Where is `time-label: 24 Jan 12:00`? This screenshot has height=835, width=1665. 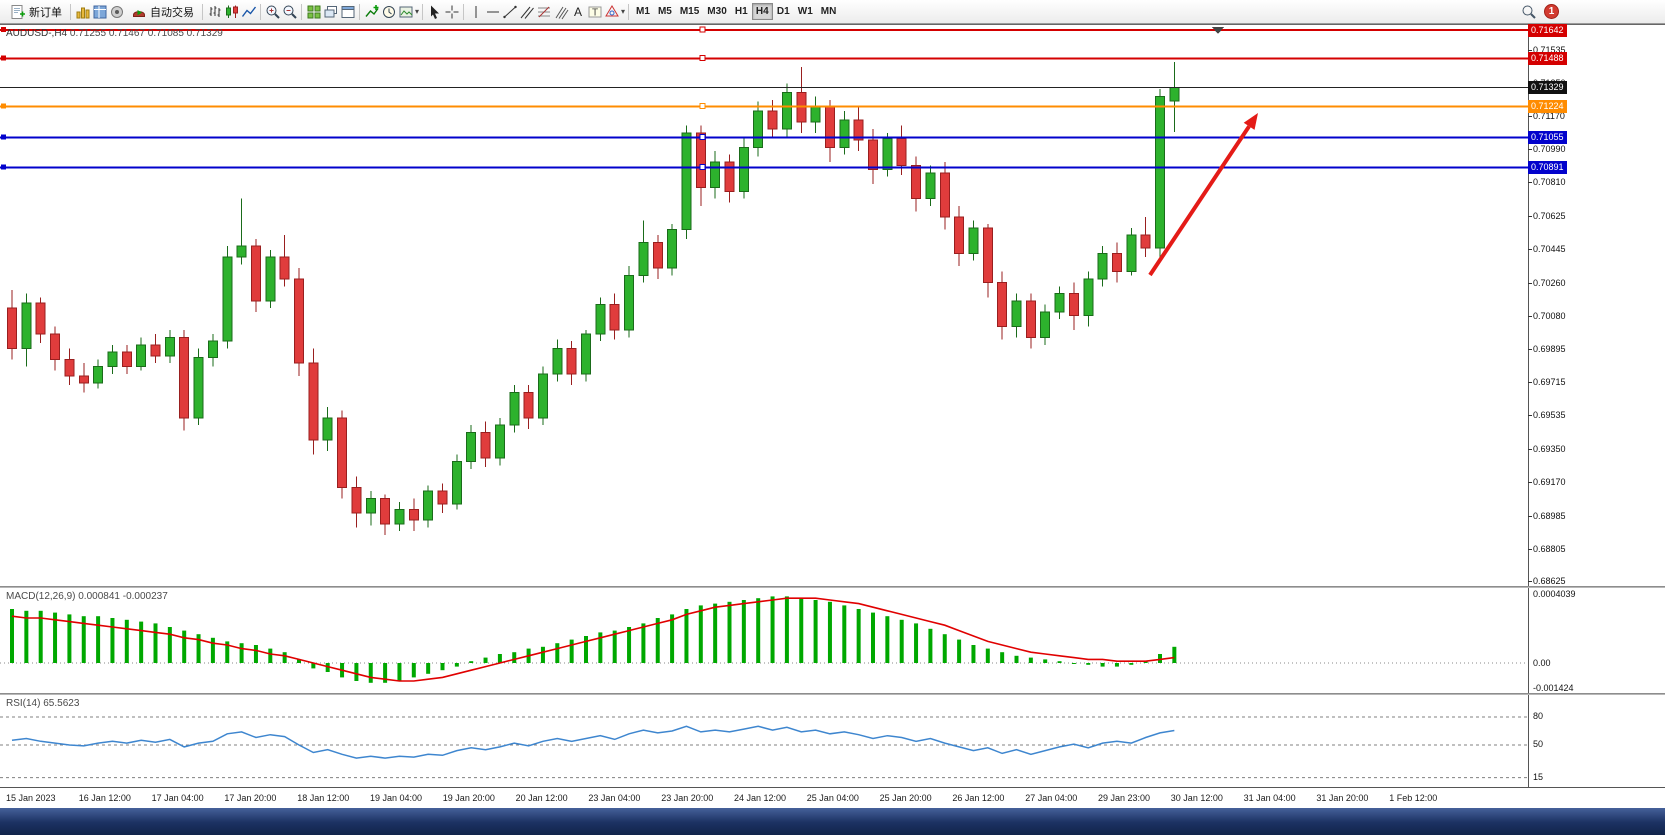 time-label: 24 Jan 12:00 is located at coordinates (760, 798).